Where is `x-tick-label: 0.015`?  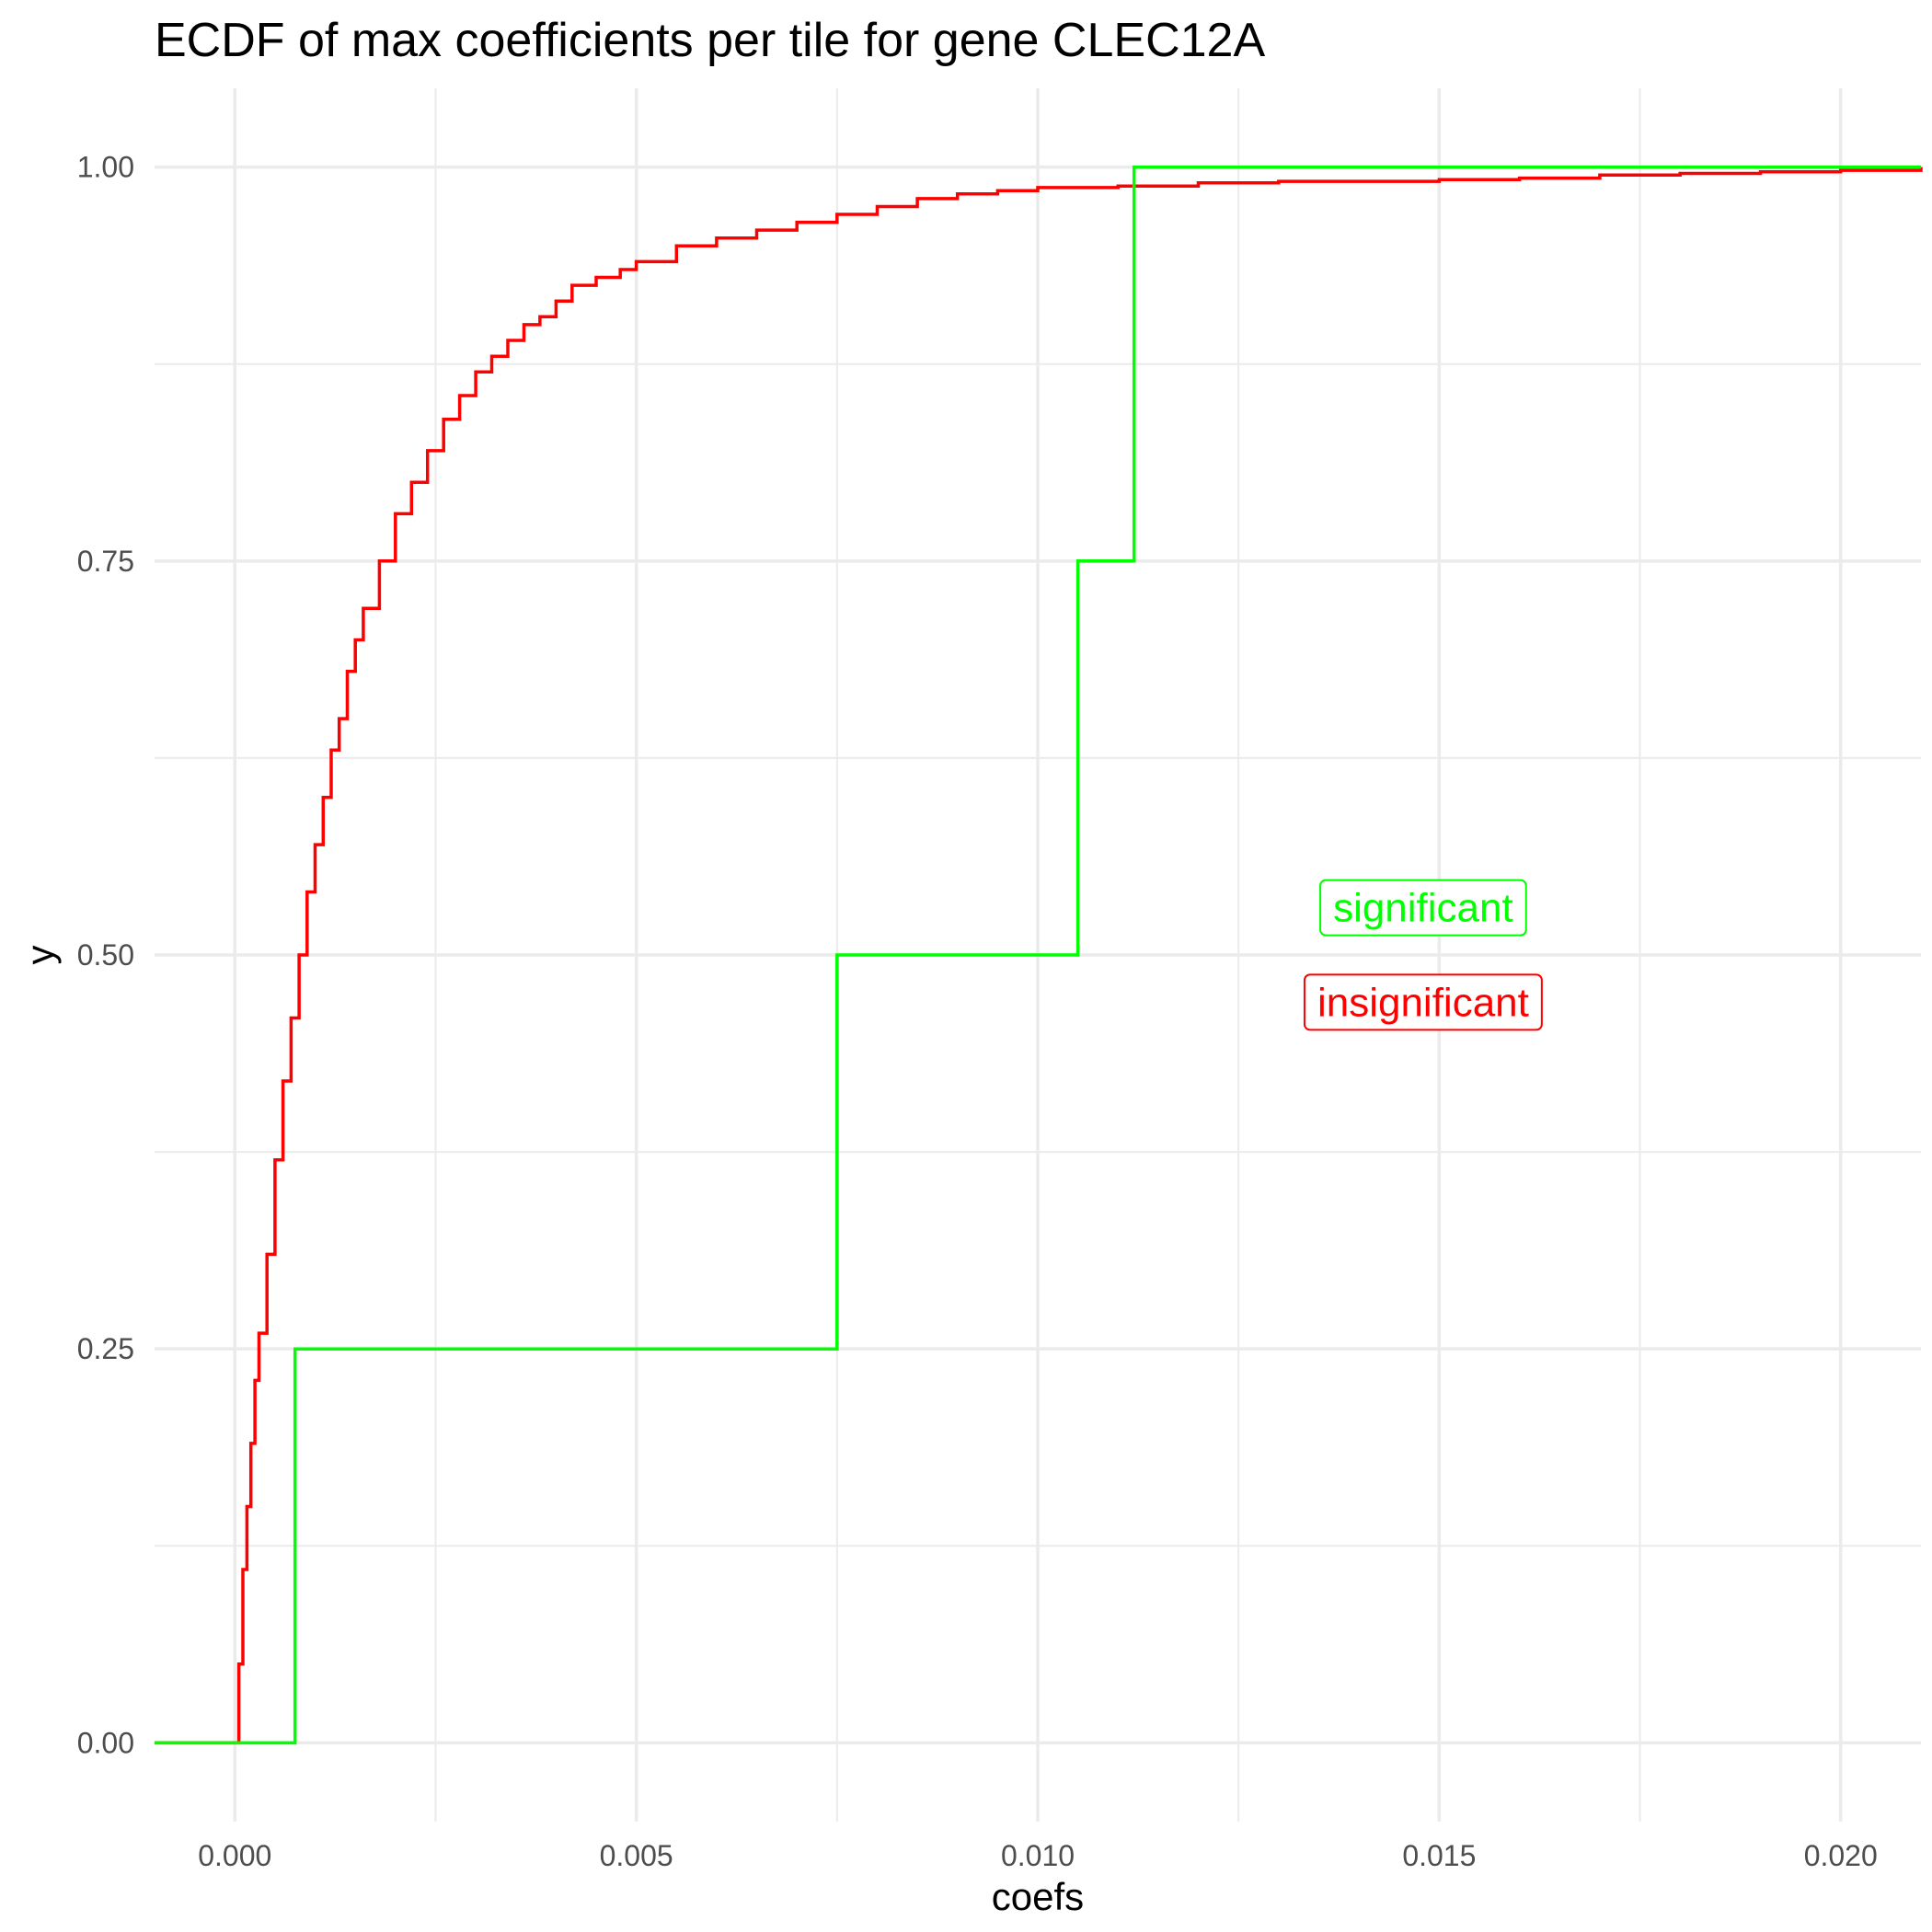
x-tick-label: 0.015 is located at coordinates (1439, 1855).